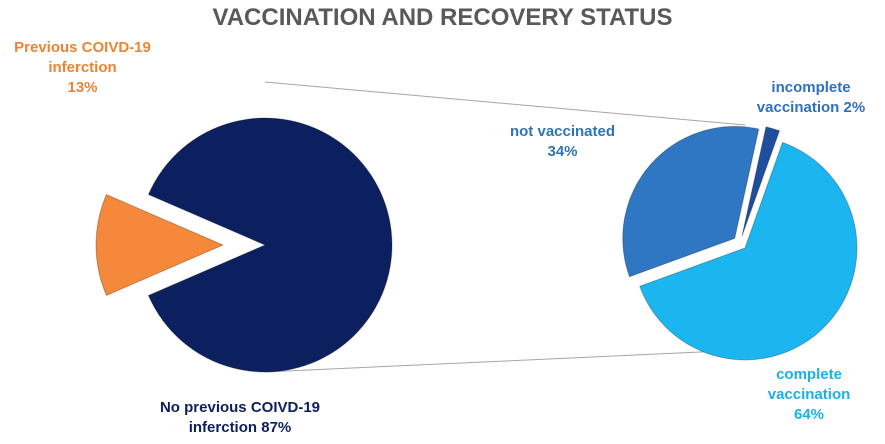  Describe the element at coordinates (562, 151) in the screenshot. I see `value-label: 34%` at that location.